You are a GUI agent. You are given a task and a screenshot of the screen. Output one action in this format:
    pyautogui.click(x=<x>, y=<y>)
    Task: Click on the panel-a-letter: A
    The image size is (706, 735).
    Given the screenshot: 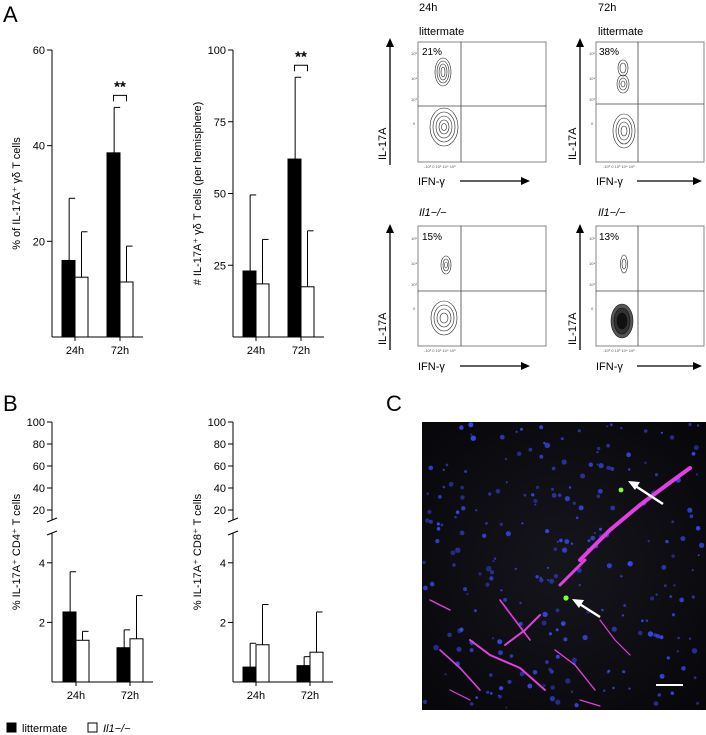 What is the action you would take?
    pyautogui.click(x=10, y=14)
    